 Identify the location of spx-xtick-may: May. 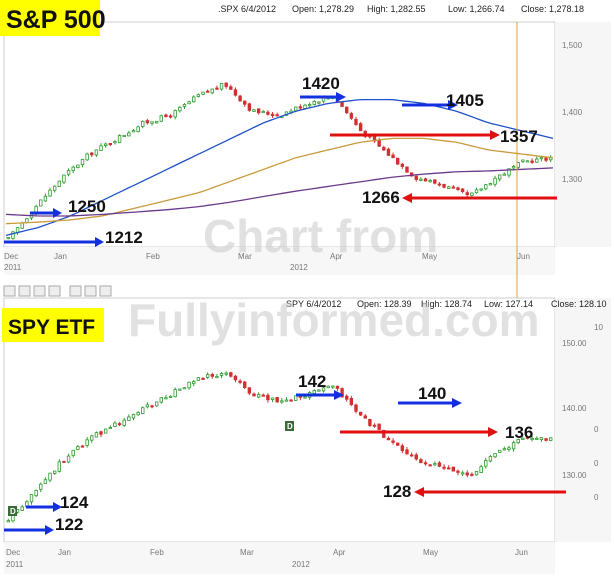
(429, 256).